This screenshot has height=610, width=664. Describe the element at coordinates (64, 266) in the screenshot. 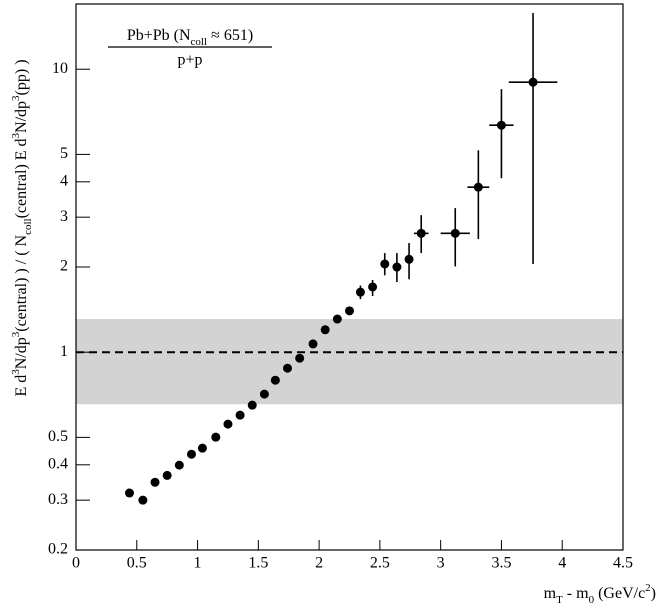

I see `y-tick-label: 2` at that location.